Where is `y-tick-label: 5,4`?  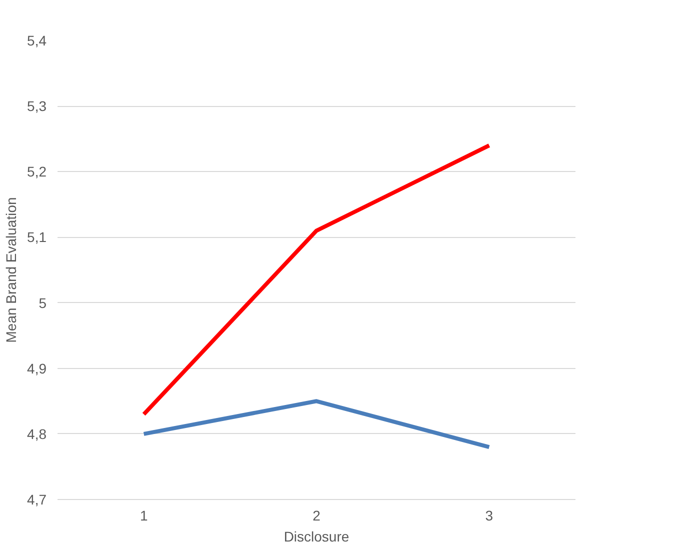 y-tick-label: 5,4 is located at coordinates (37, 40).